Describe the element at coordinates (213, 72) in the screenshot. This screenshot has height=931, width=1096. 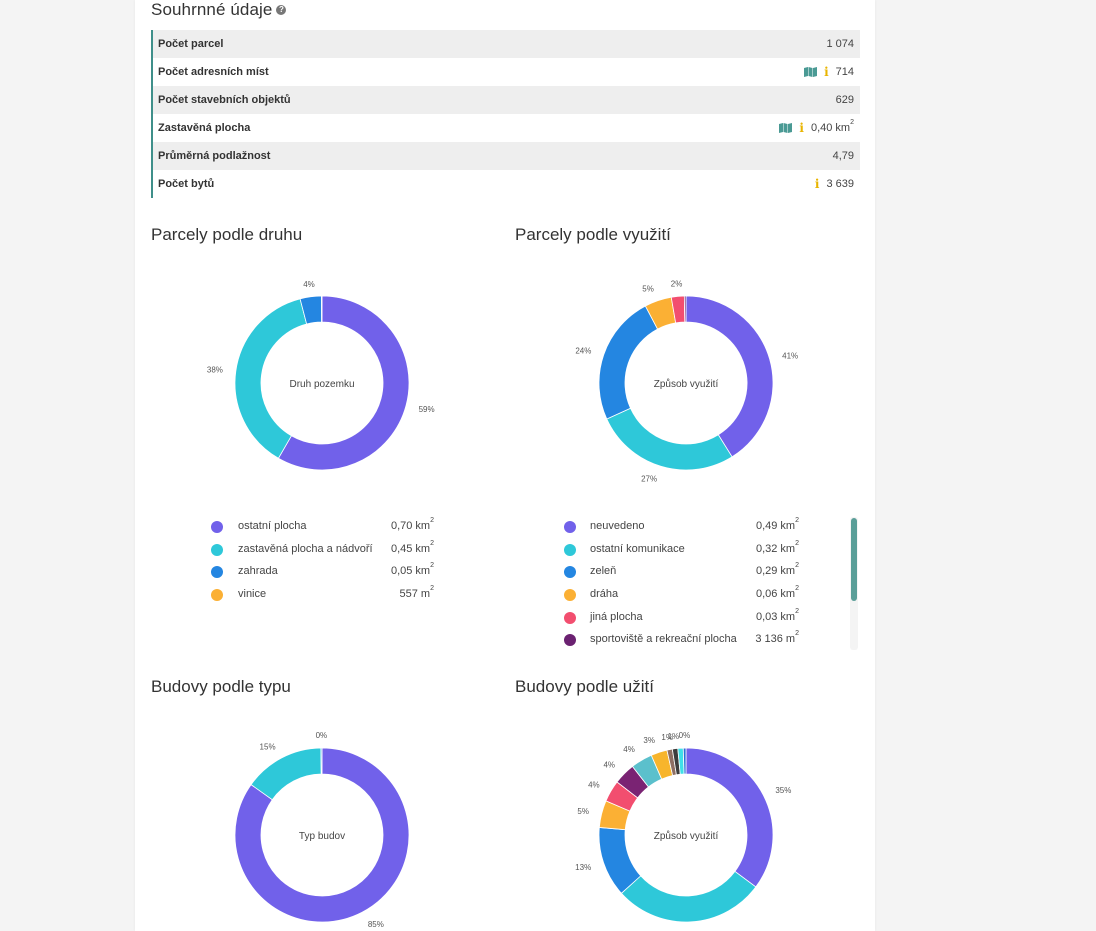
I see `summary-row-label: Počet adresních míst` at that location.